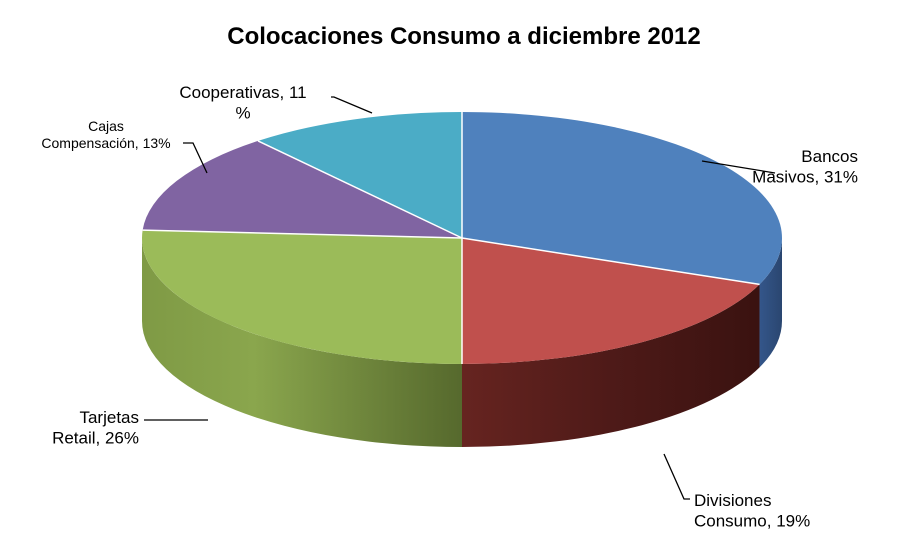  Describe the element at coordinates (771, 303) in the screenshot. I see `pie-side-bancos-masivos` at that location.